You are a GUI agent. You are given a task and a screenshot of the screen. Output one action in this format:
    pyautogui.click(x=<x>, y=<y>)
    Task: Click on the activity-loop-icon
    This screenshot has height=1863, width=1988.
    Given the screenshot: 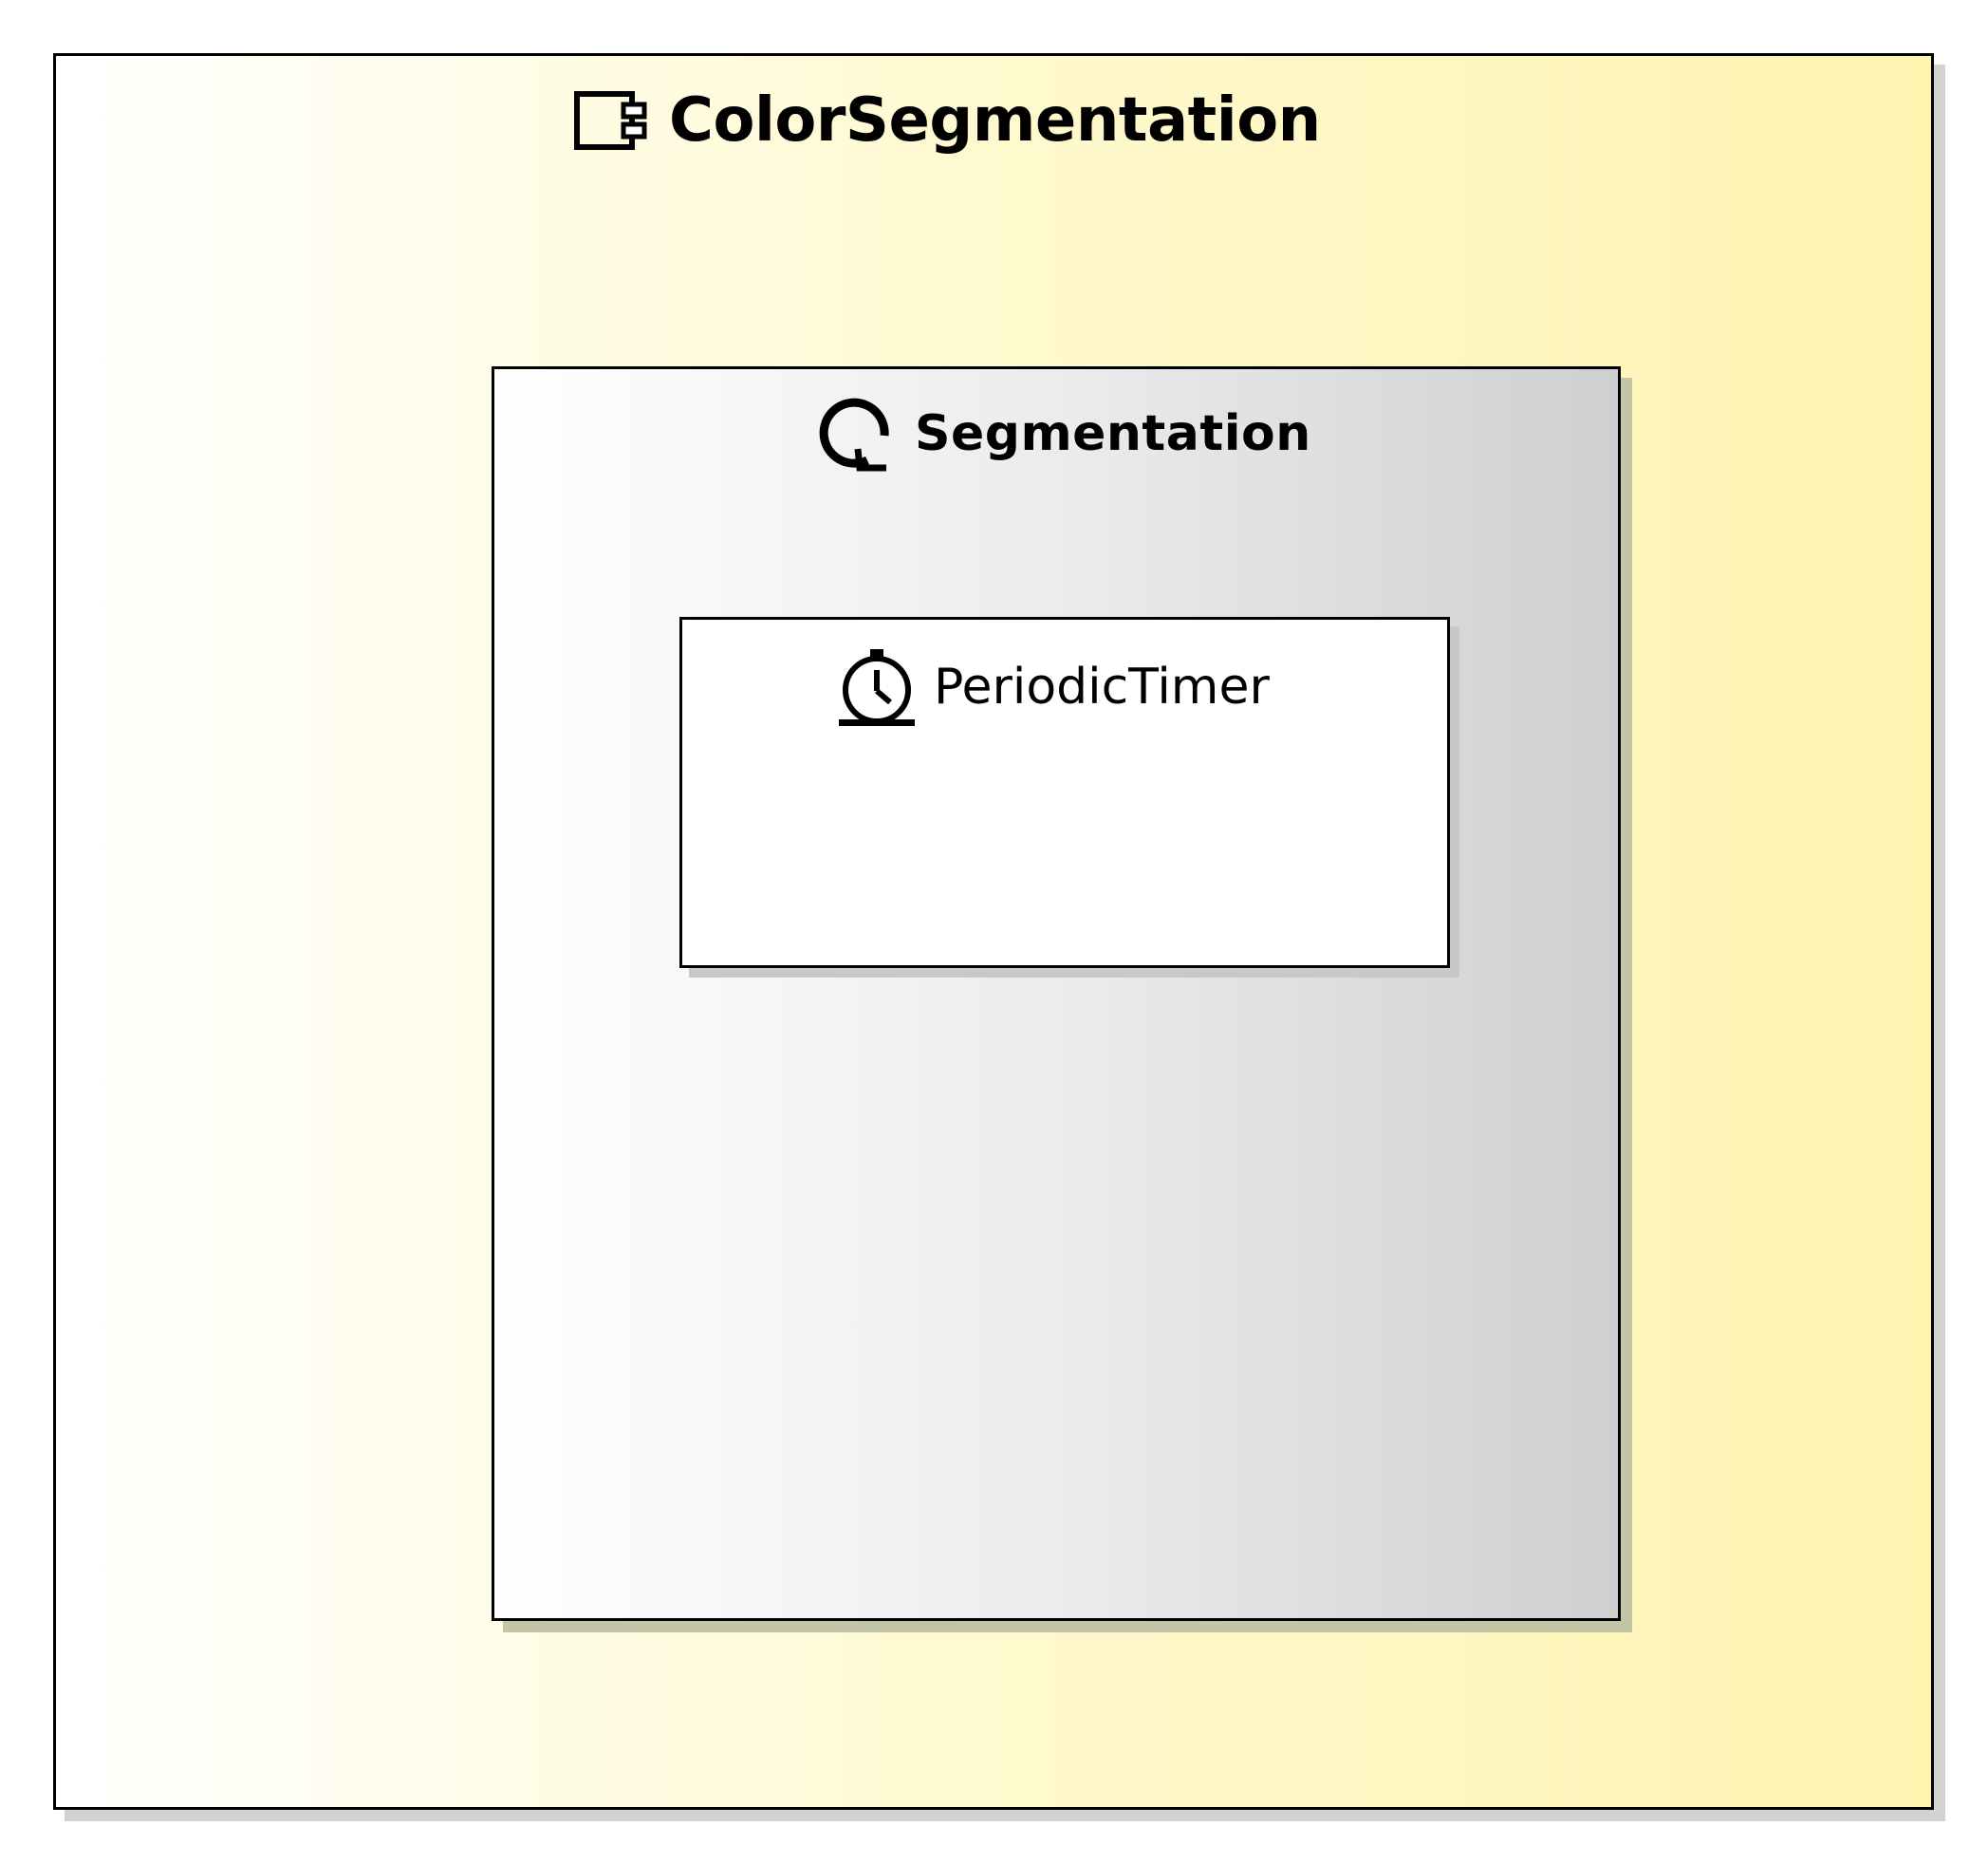 What is the action you would take?
    pyautogui.click(x=857, y=434)
    